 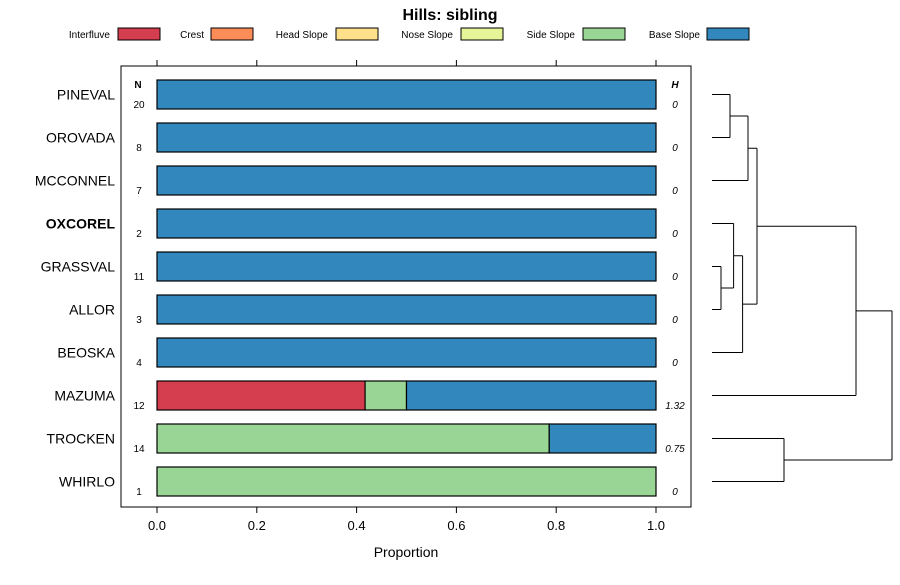 What do you see at coordinates (139, 105) in the screenshot?
I see `n-value-pineval: 20` at bounding box center [139, 105].